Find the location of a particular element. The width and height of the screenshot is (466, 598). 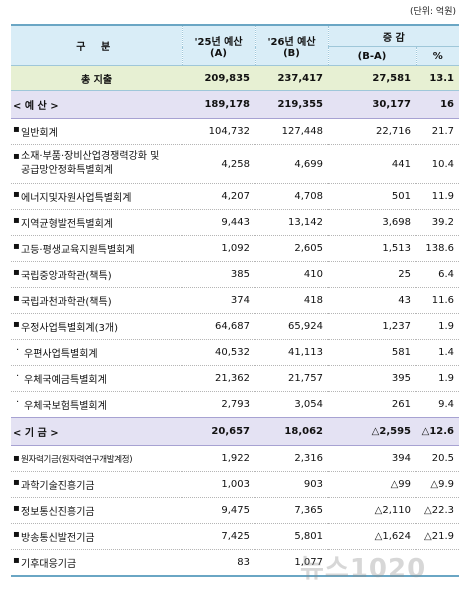

fund-section-b: 18,062 is located at coordinates (291, 431).